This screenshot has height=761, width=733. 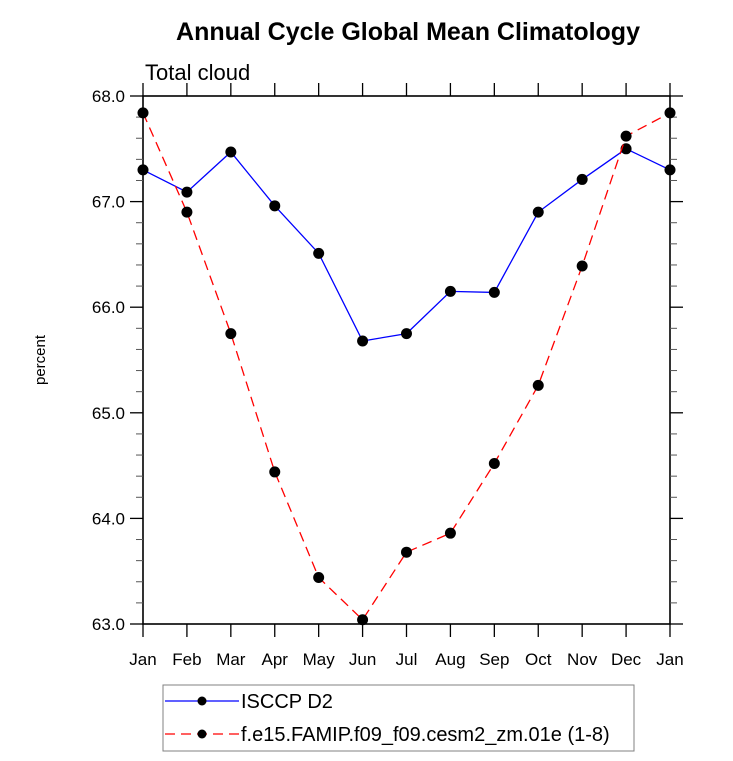 What do you see at coordinates (626, 659) in the screenshot?
I see `x-tick-label: Dec` at bounding box center [626, 659].